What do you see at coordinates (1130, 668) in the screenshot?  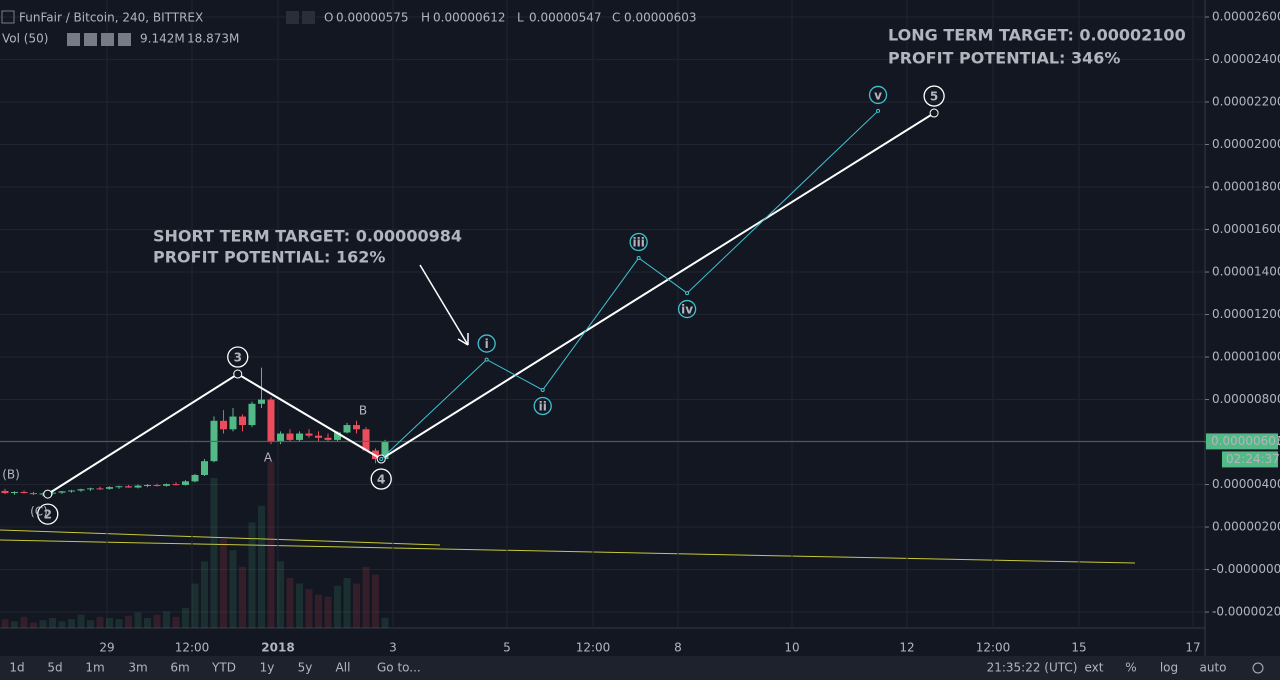 I see `scale-option: %` at bounding box center [1130, 668].